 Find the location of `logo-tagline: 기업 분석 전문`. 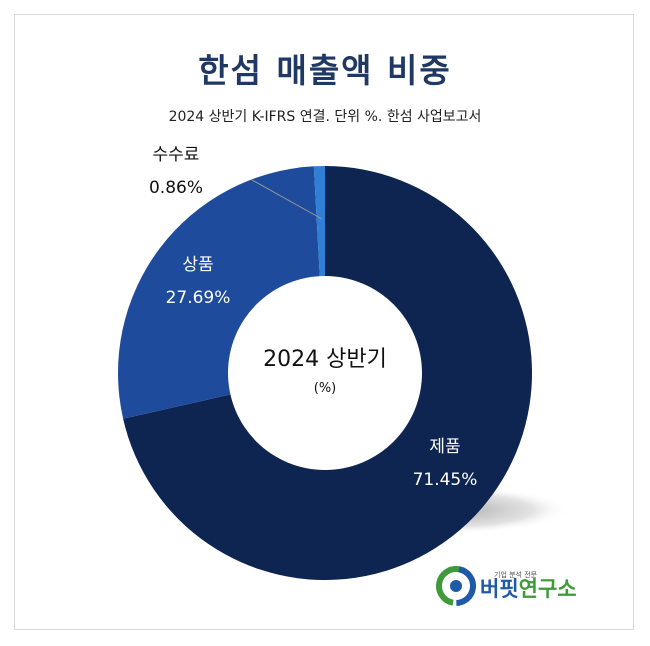

logo-tagline: 기업 분석 전문 is located at coordinates (516, 575).